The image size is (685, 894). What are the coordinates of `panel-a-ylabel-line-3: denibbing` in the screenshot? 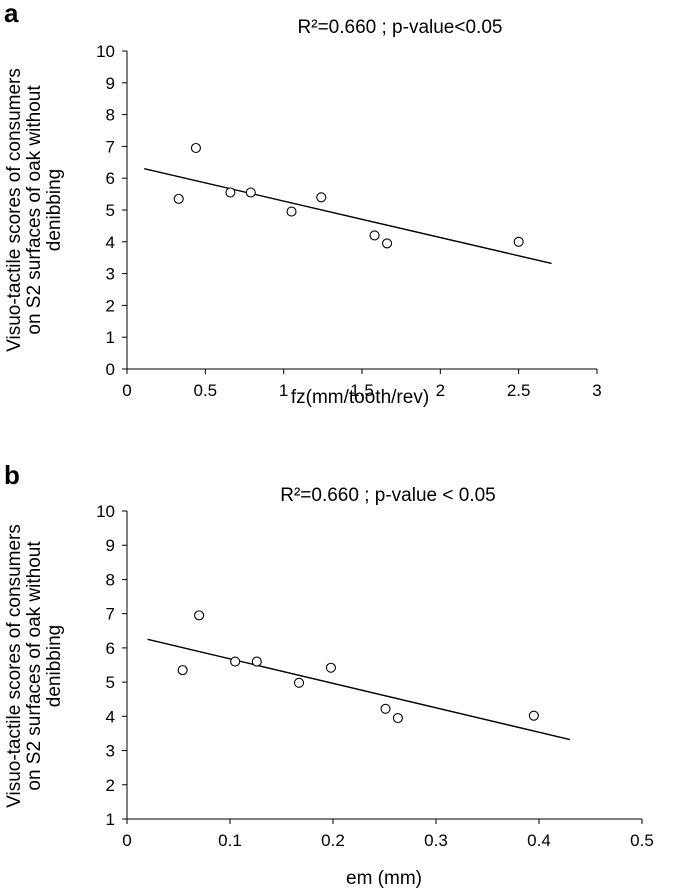 It's located at (54, 210).